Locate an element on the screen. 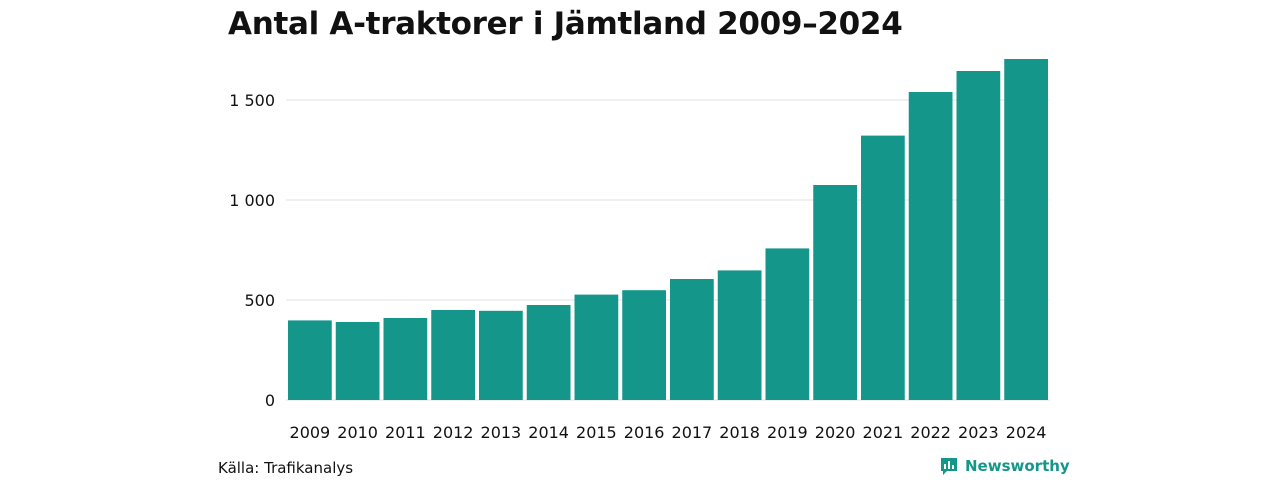 This screenshot has width=1280, height=480. x-tick-label: 2023 is located at coordinates (978, 432).